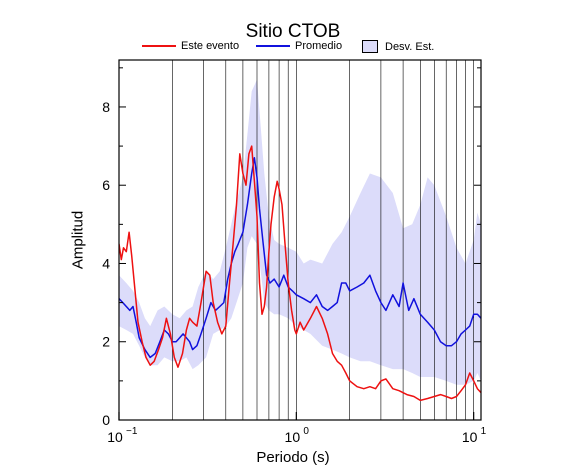 Image resolution: width=586 pixels, height=475 pixels. What do you see at coordinates (159, 46) in the screenshot?
I see `legend-swatch-event` at bounding box center [159, 46].